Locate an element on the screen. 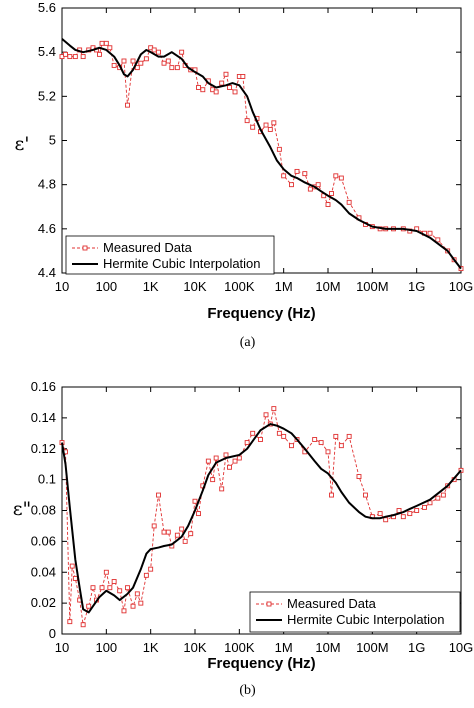 The height and width of the screenshot is (708, 474). y-tick-label: 0.02 is located at coordinates (43, 602).